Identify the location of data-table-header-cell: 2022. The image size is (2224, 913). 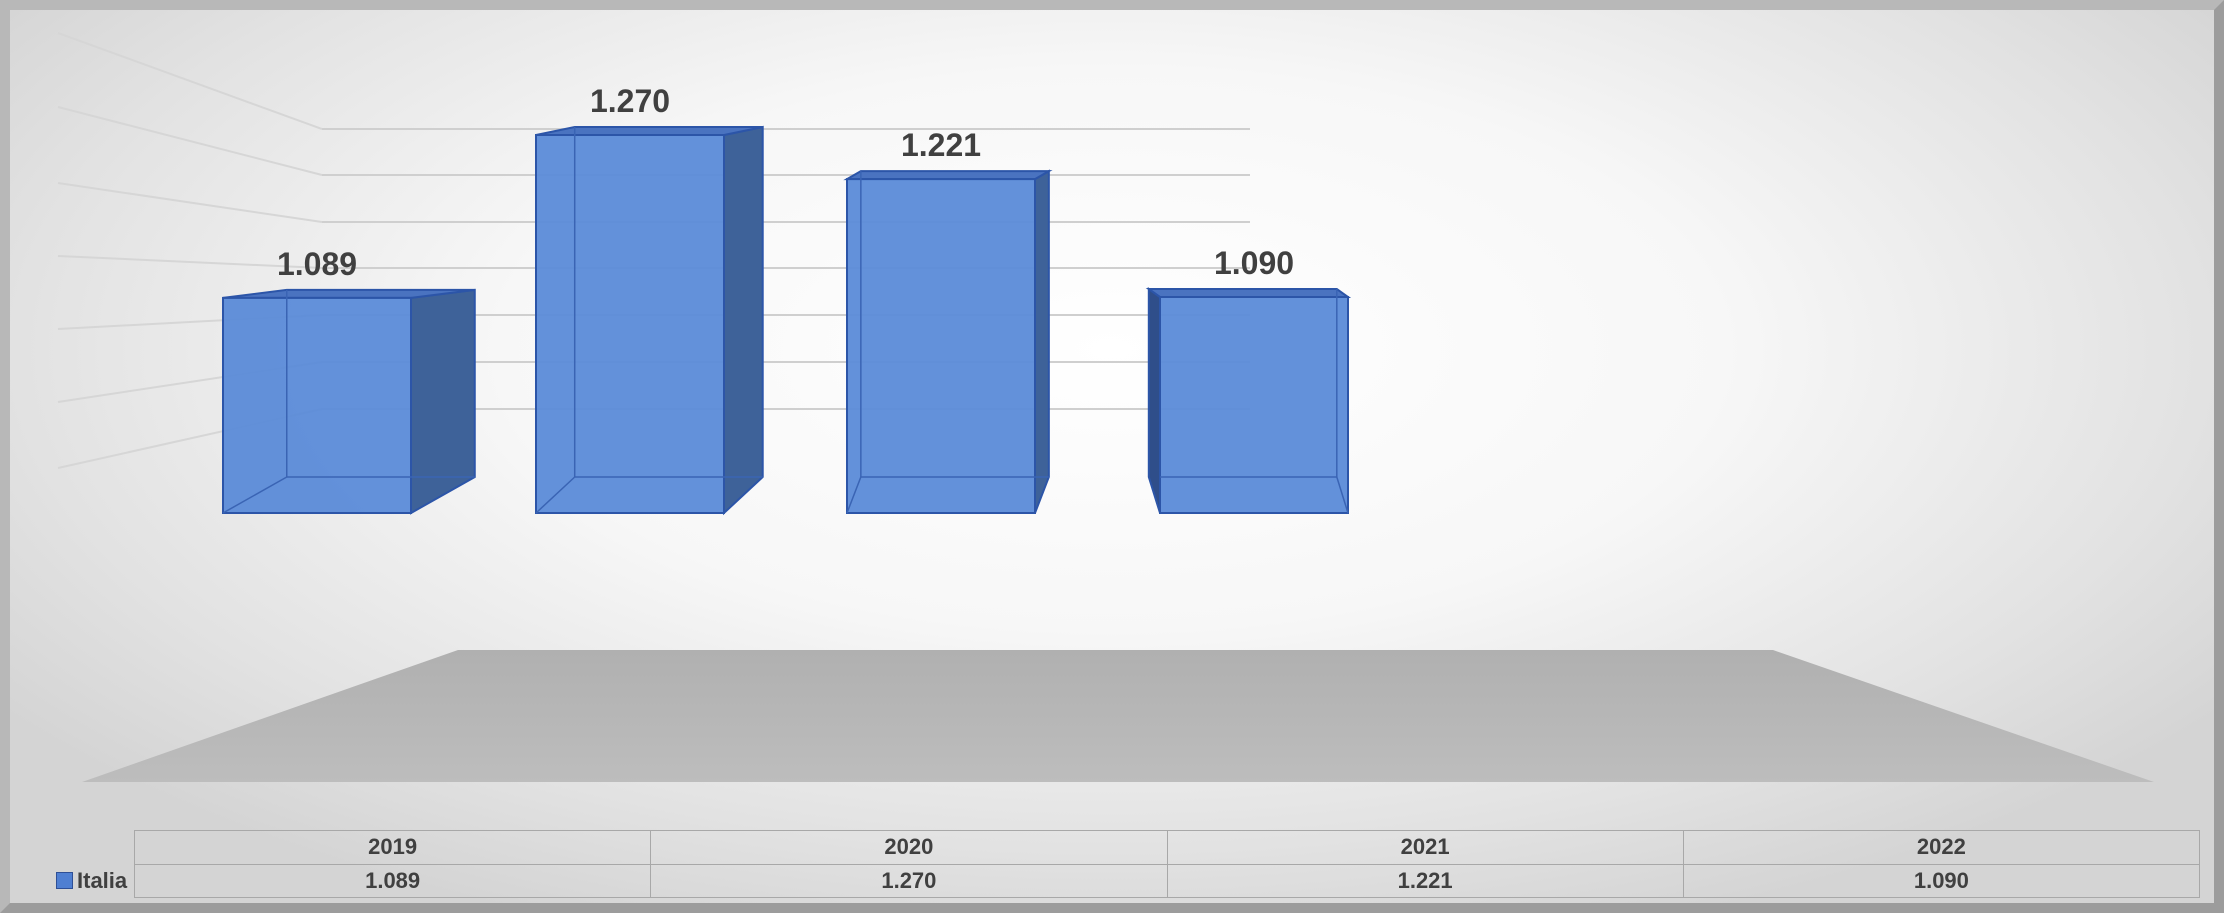
(1941, 847).